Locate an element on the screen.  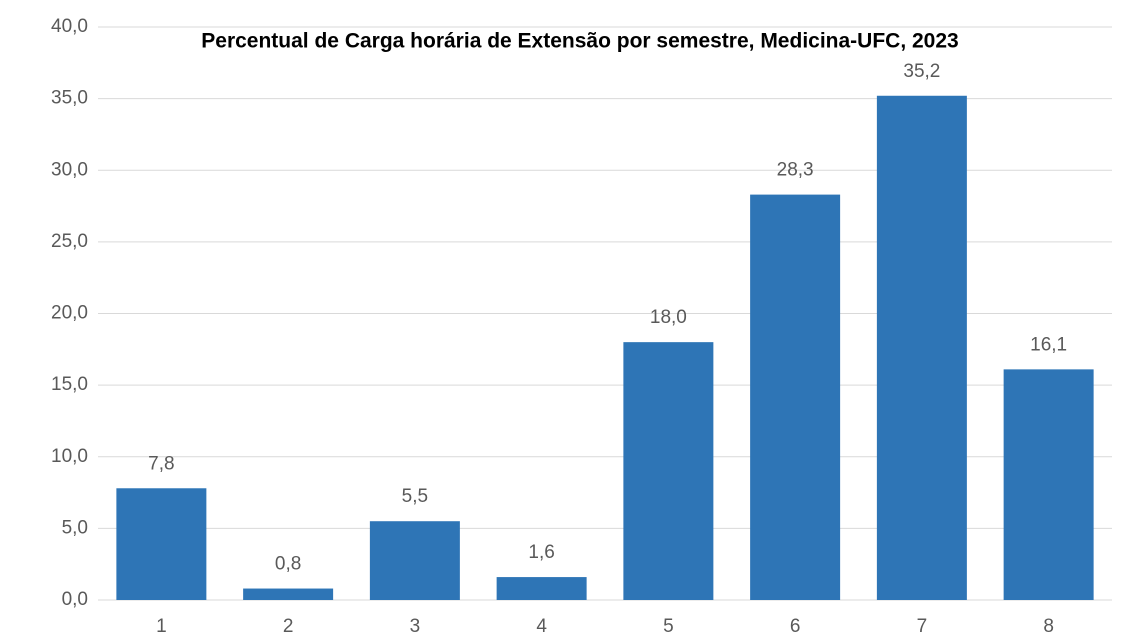
x-tick-label: 4 is located at coordinates (541, 626).